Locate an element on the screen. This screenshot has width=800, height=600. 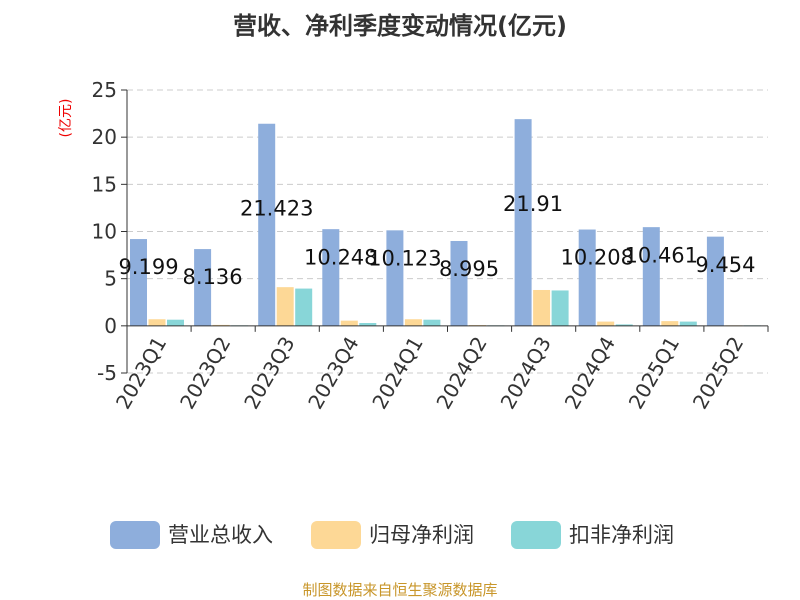
chart-title: 营收、净利季度变动情况(亿元) is located at coordinates (400, 26).